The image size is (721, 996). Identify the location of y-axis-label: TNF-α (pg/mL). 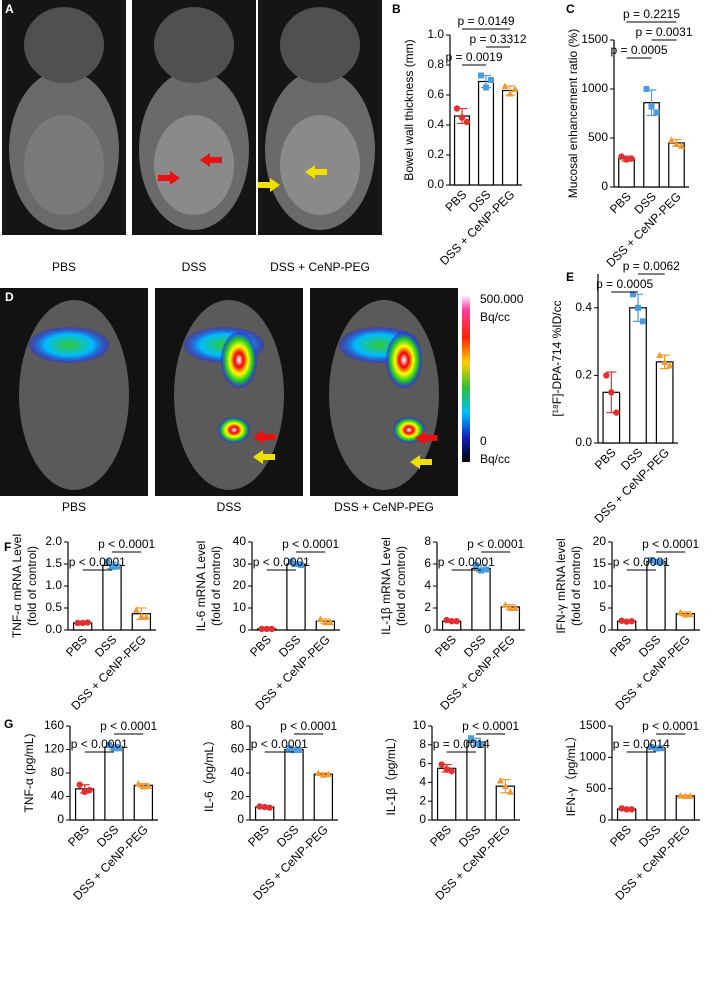
(29, 773).